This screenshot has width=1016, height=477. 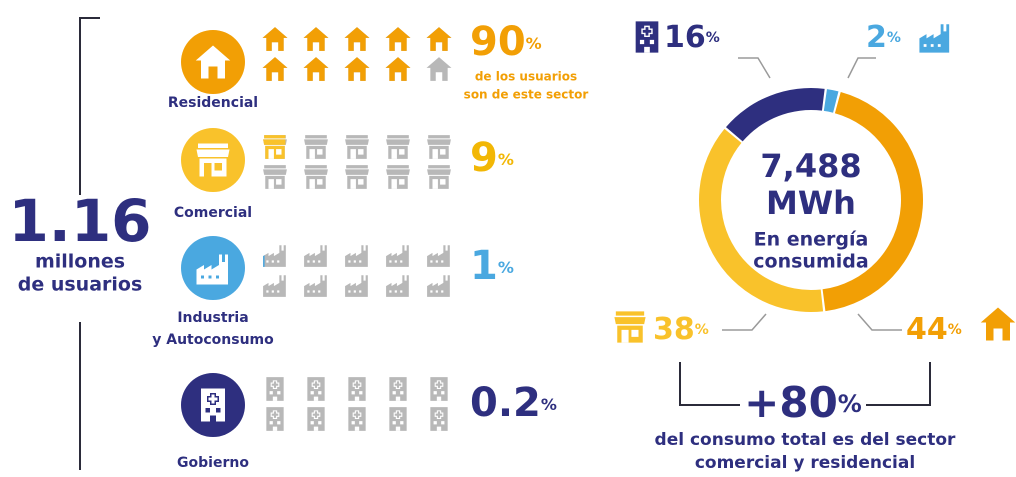 What do you see at coordinates (934, 329) in the screenshot?
I see `consumption-share: 44%` at bounding box center [934, 329].